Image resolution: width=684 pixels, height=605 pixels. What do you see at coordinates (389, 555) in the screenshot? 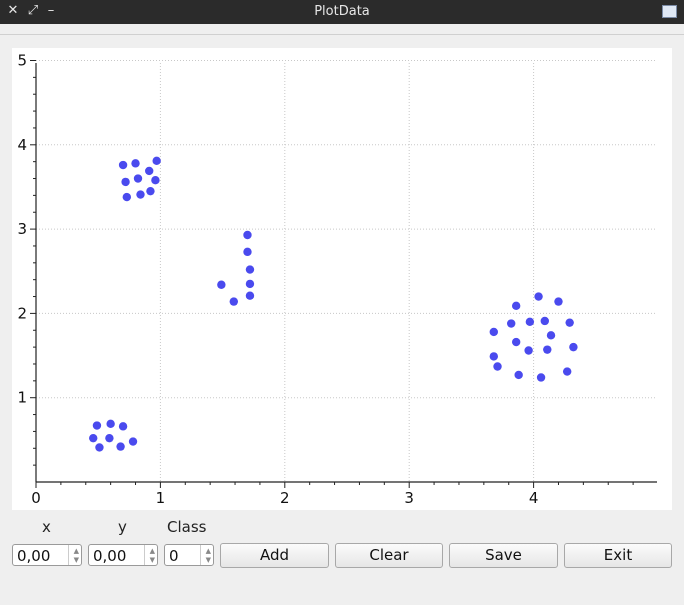
I see `clear-button: Clear` at bounding box center [389, 555].